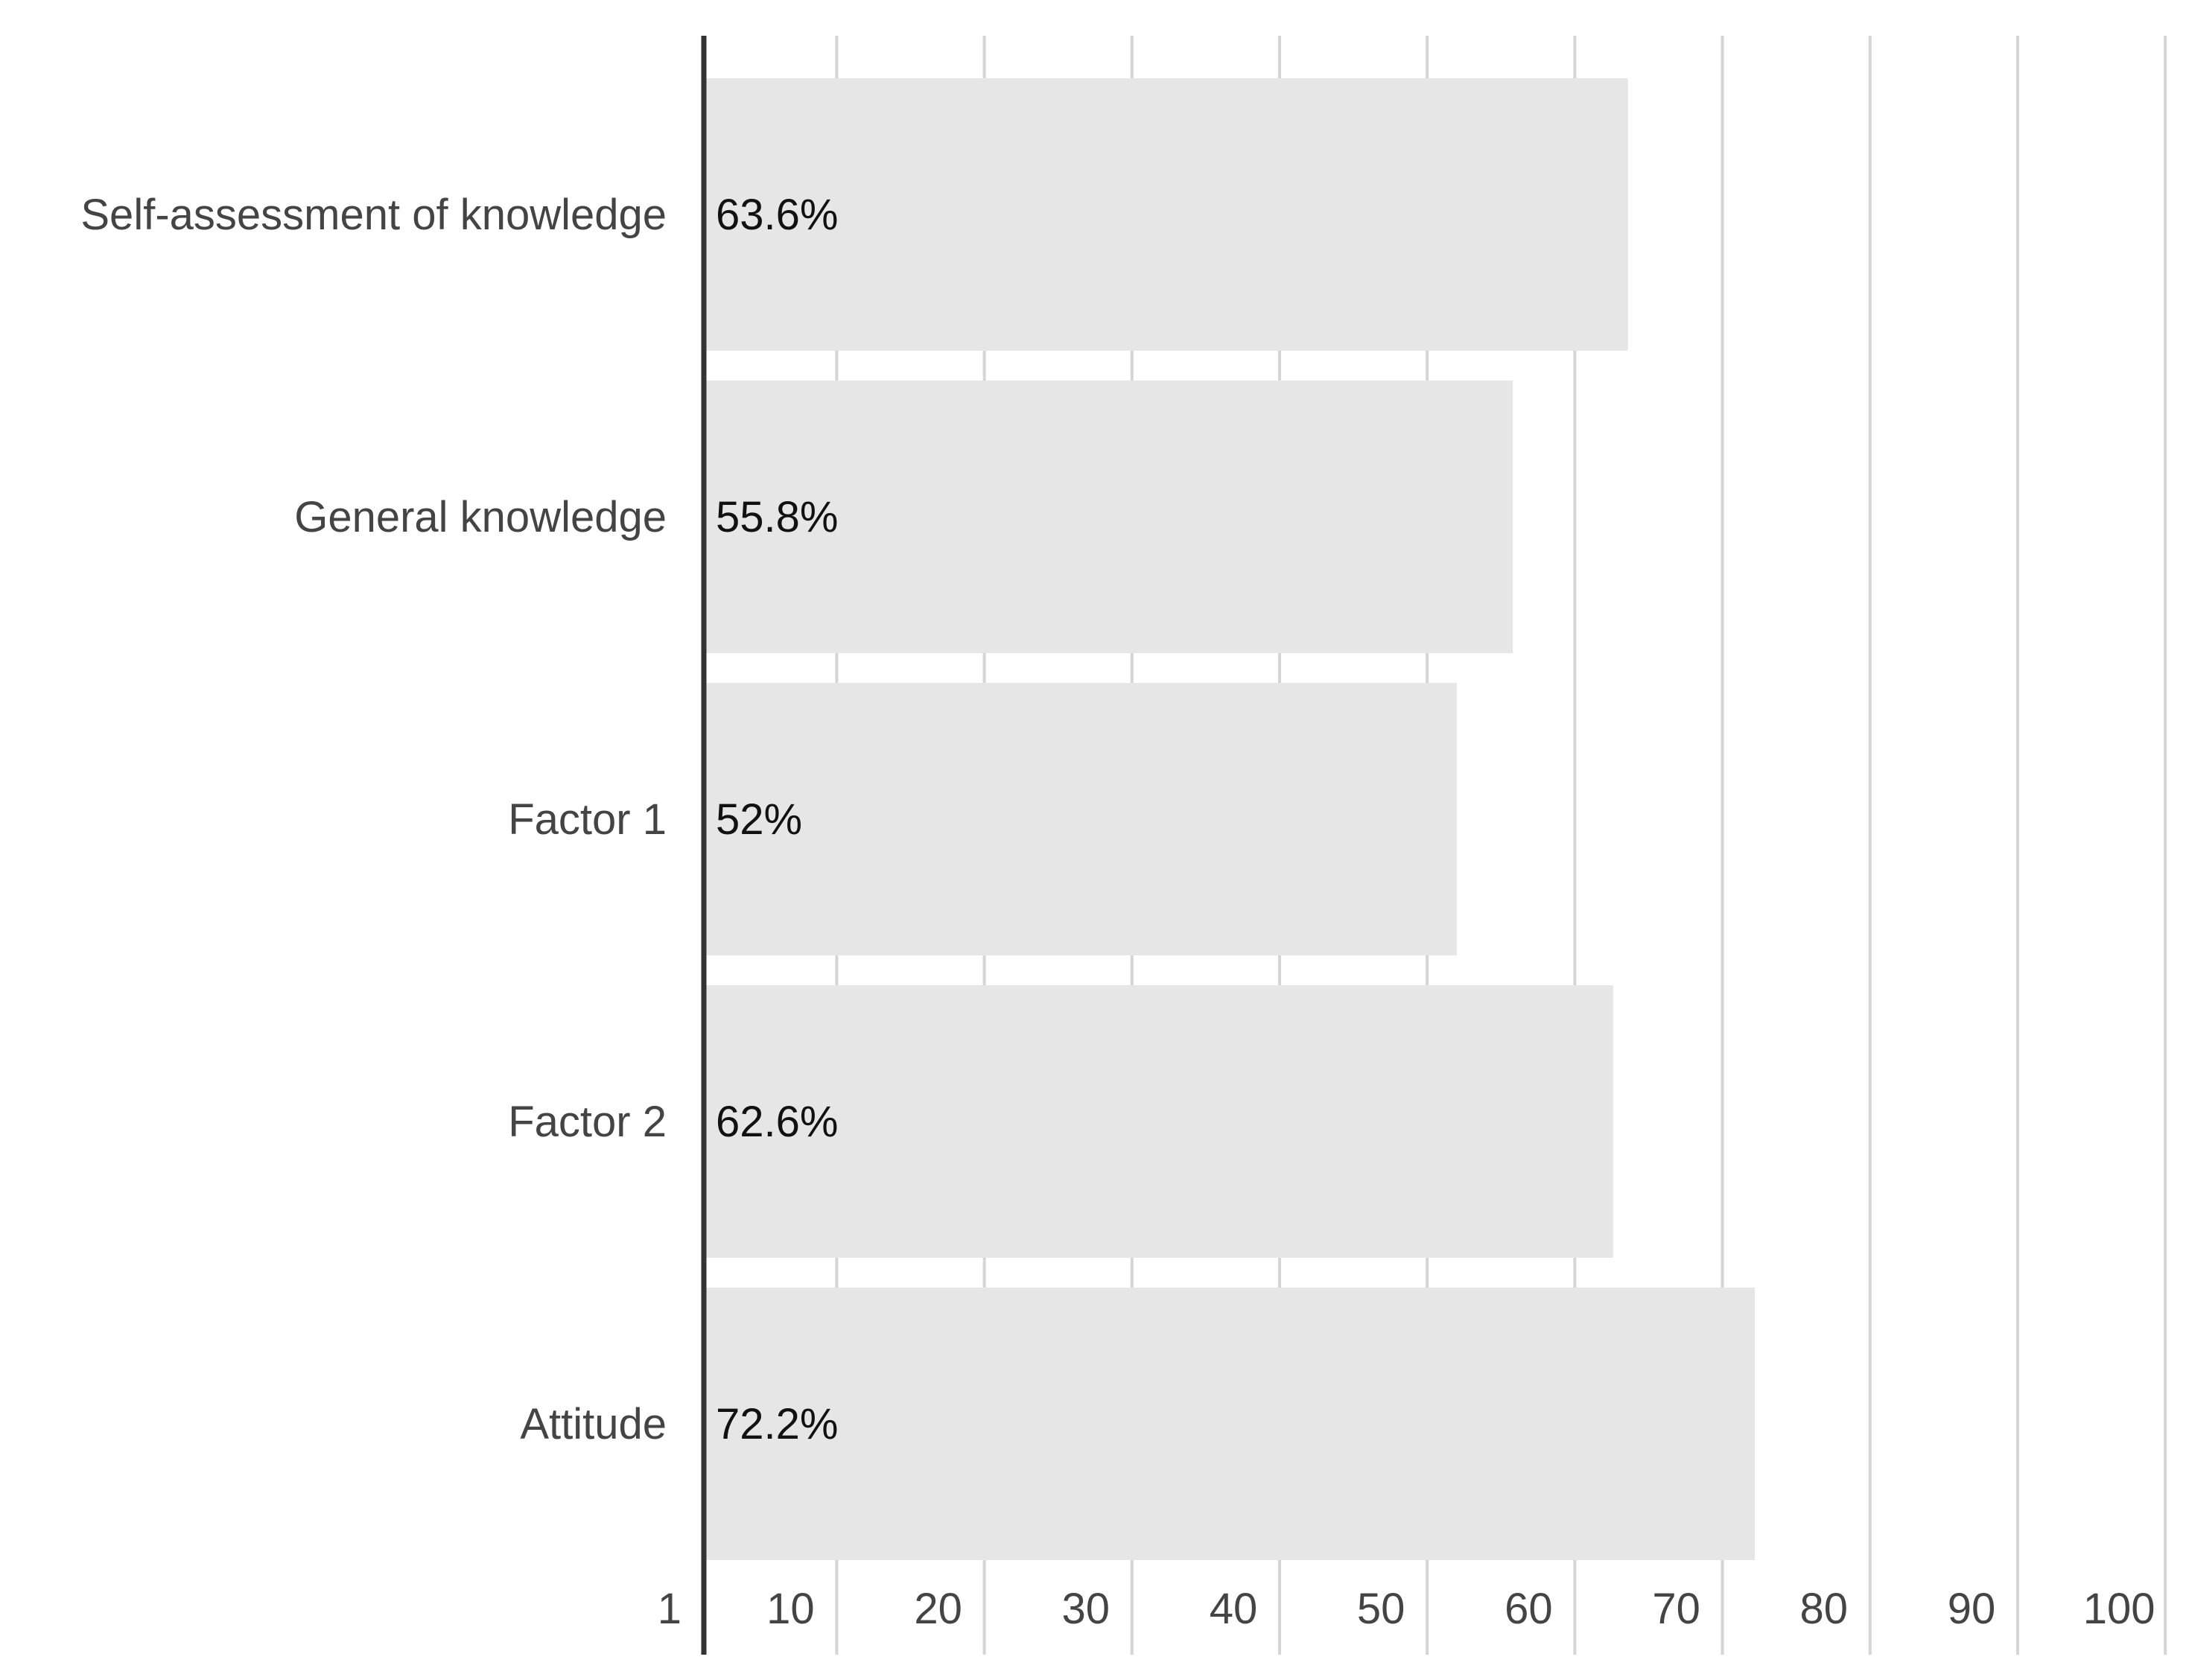 This screenshot has height=1680, width=2189. Describe the element at coordinates (1972, 1609) in the screenshot. I see `x-tick-label: 90` at that location.